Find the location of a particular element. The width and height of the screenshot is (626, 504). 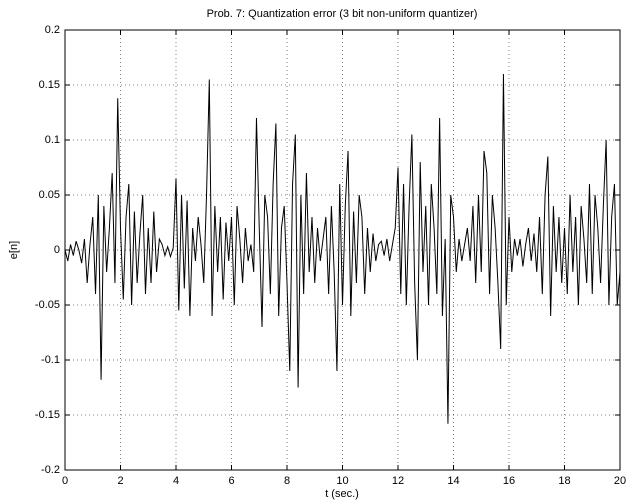

x-tick-label: 6 is located at coordinates (231, 481).